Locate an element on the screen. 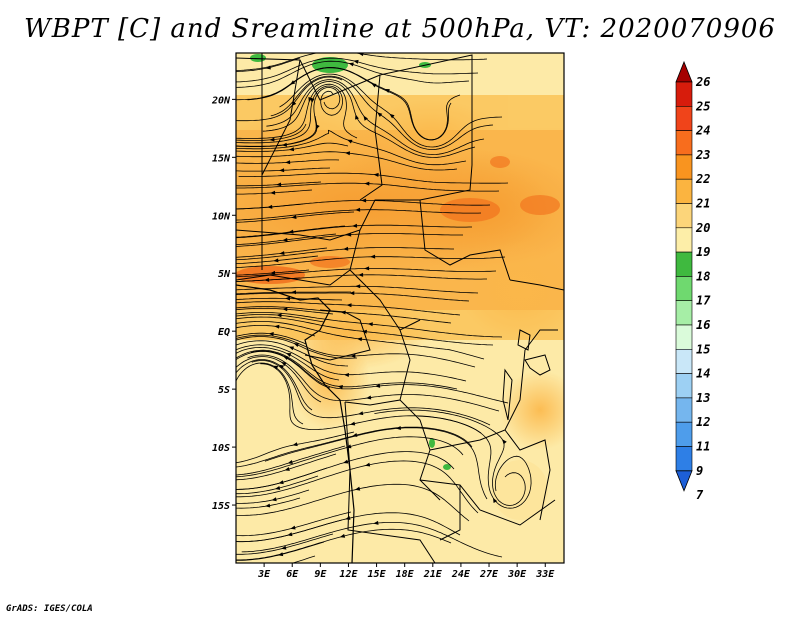 This screenshot has height=618, width=800. lon-tick-label: 18E is located at coordinates (405, 574).